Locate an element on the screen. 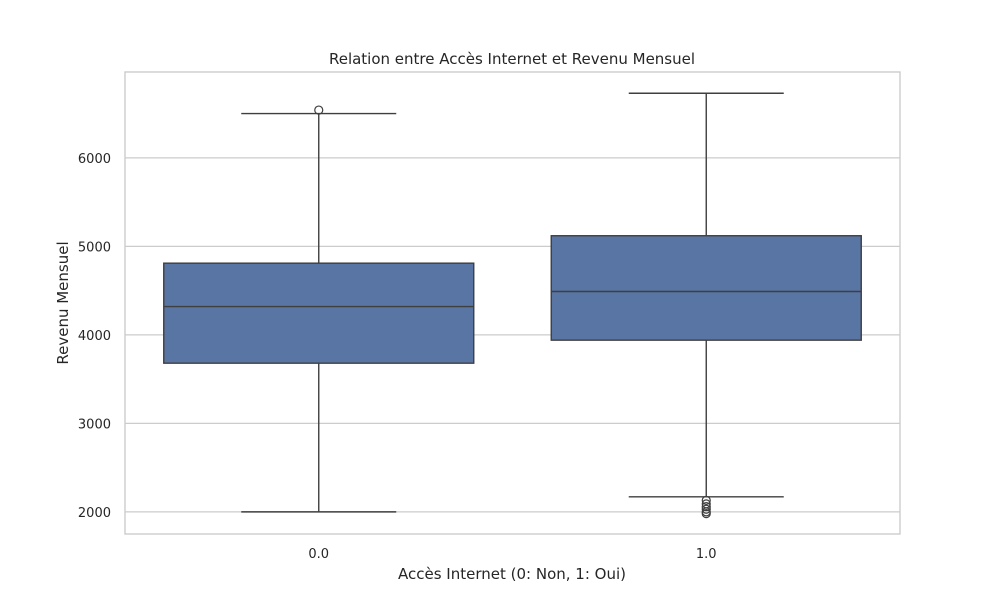  x-tick-label: 1.0 is located at coordinates (706, 554).